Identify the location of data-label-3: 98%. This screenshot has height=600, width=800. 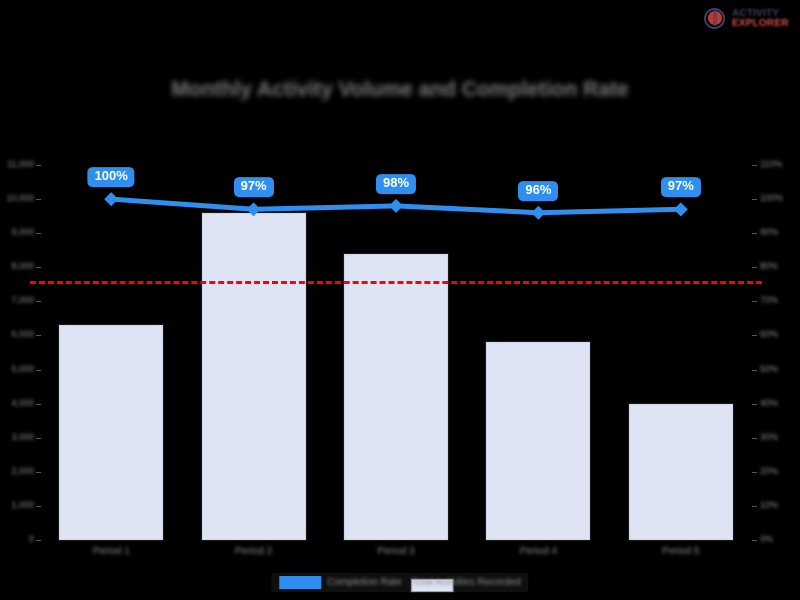
(396, 183).